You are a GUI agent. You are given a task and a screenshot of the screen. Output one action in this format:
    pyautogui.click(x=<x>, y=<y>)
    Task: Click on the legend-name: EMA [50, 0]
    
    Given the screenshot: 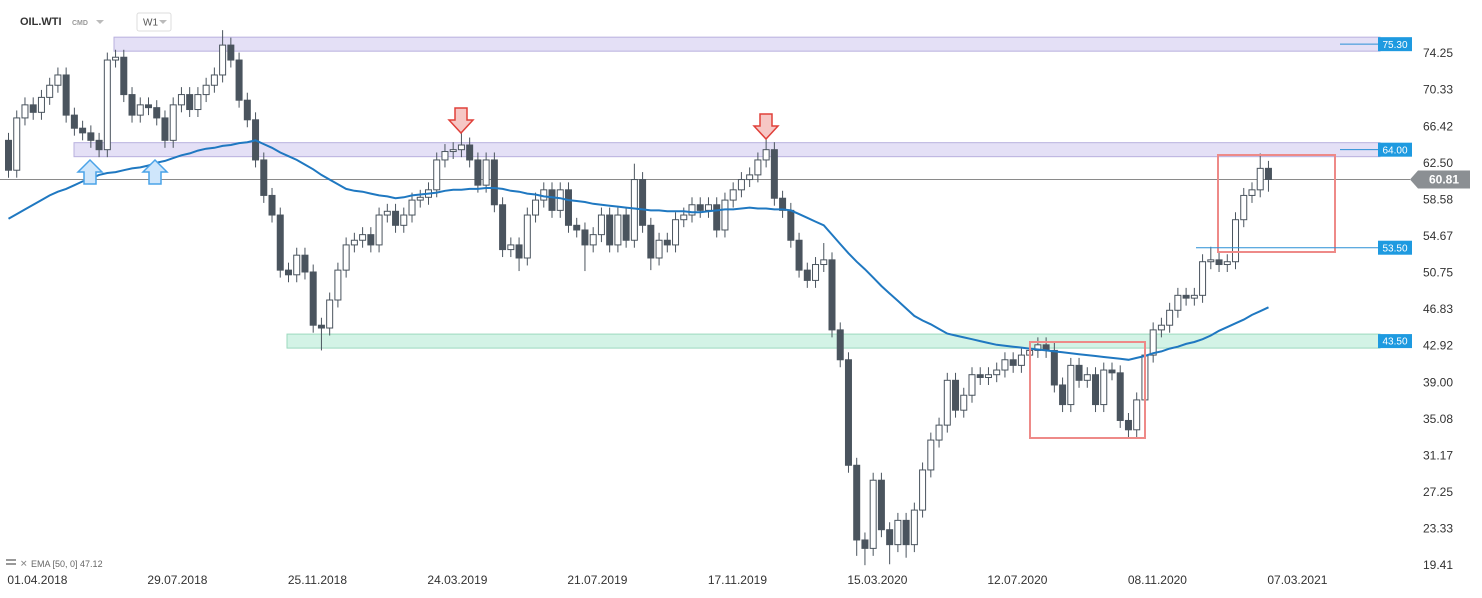 What is the action you would take?
    pyautogui.click(x=54, y=564)
    